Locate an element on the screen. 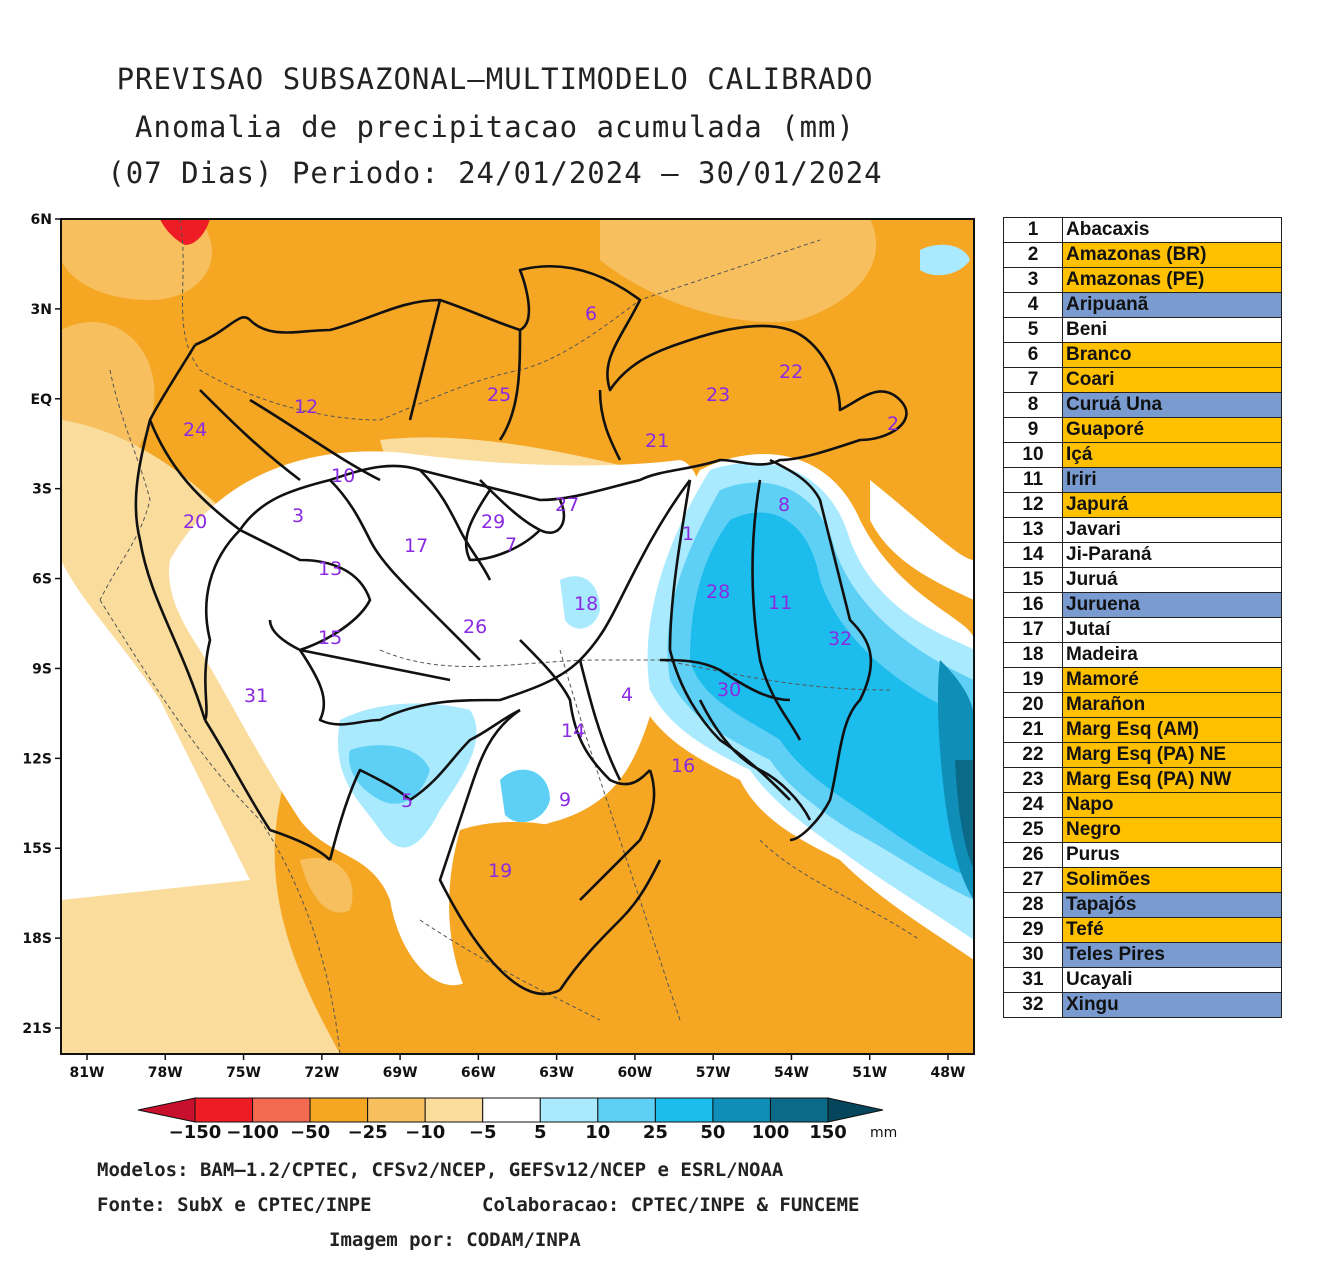  legend-basin-name: Abacaxis is located at coordinates (1172, 230).